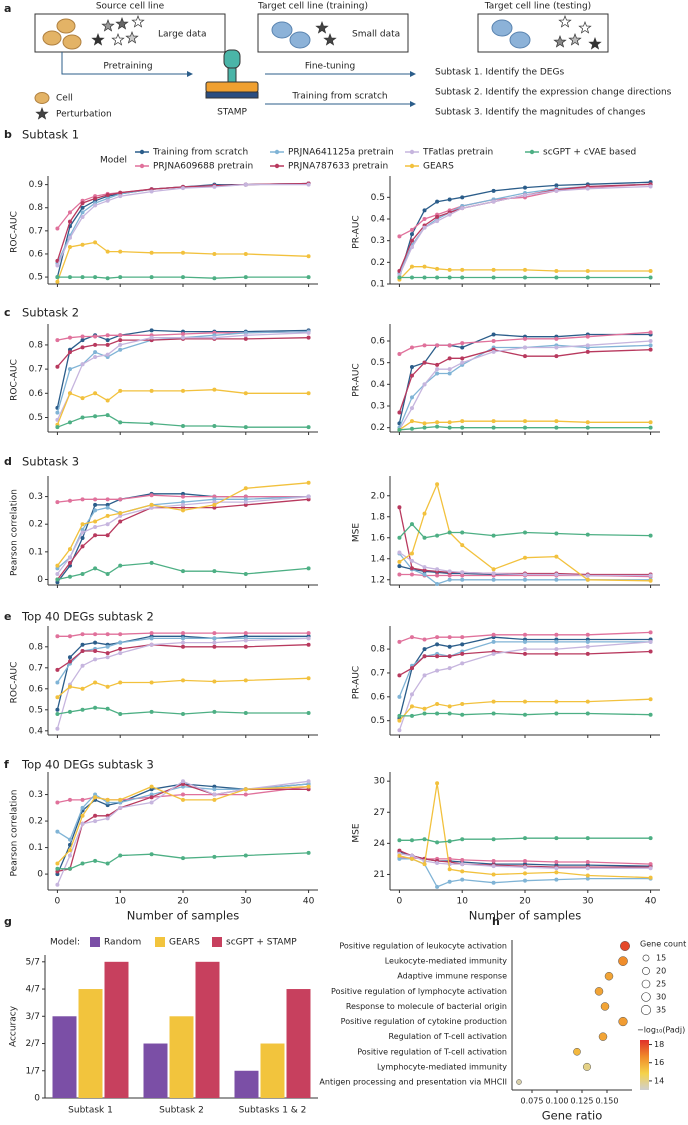 The height and width of the screenshot is (1125, 688). What do you see at coordinates (261, 943) in the screenshot?
I see `legend-label: scGPT + STAMP` at bounding box center [261, 943].